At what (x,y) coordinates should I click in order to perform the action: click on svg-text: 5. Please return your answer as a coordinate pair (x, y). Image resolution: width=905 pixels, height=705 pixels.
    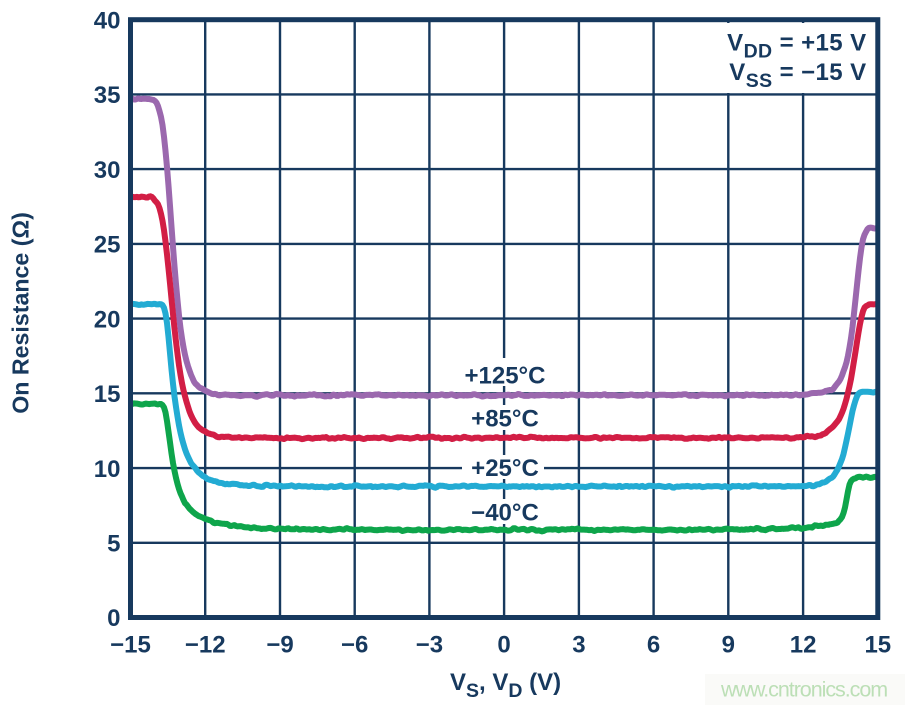
    Looking at the image, I should click on (113, 544).